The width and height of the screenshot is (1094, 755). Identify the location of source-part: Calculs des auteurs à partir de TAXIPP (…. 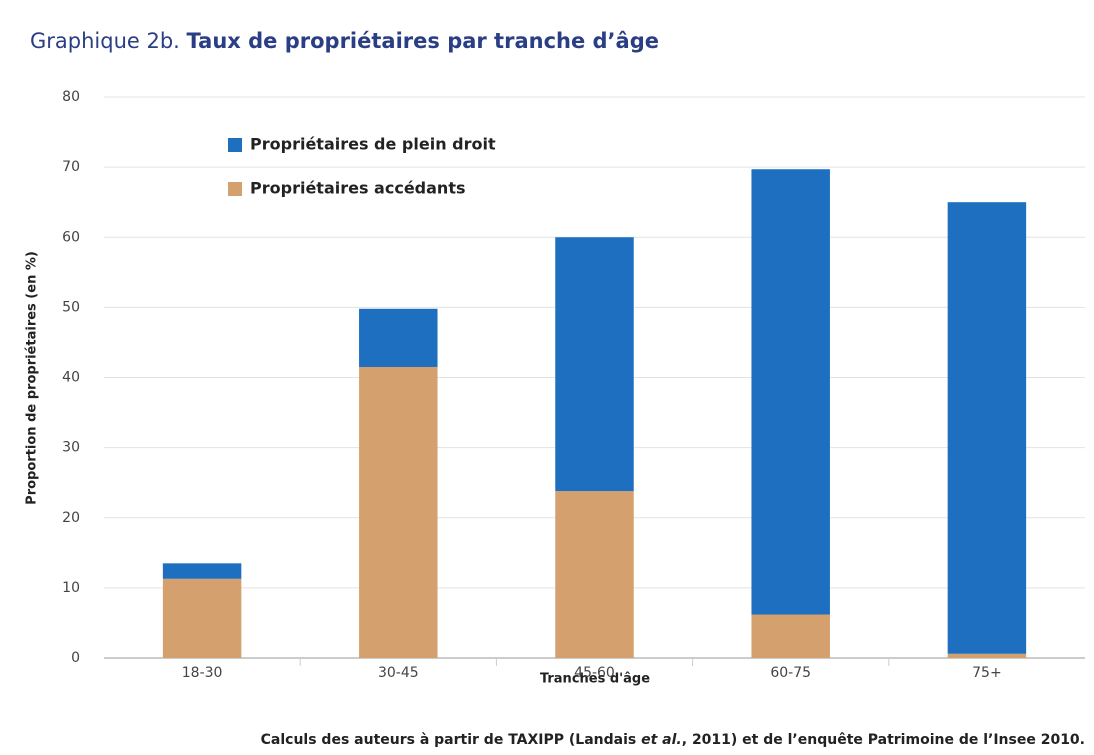
(451, 740).